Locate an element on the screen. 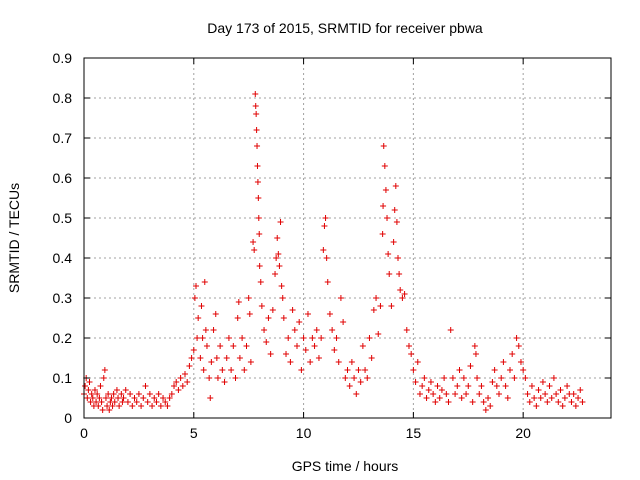 The image size is (640, 480). y-tick-label: 0 is located at coordinates (68, 418).